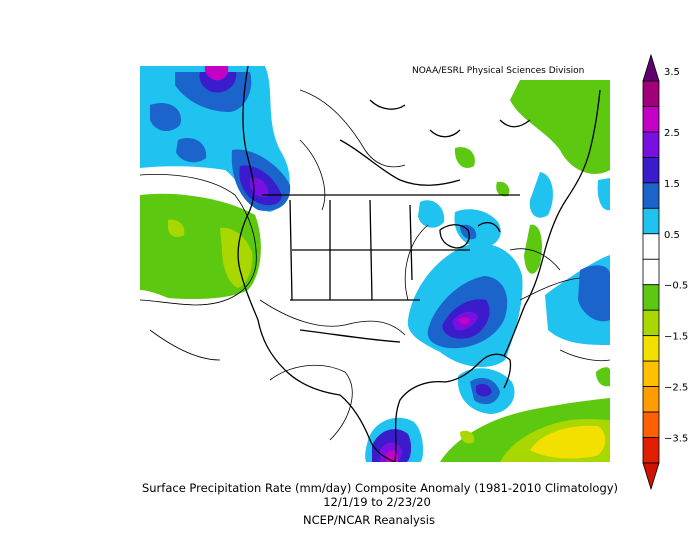 The height and width of the screenshot is (542, 700). I want to click on date-range: 12/1/19 to 2/23/20, so click(377, 502).